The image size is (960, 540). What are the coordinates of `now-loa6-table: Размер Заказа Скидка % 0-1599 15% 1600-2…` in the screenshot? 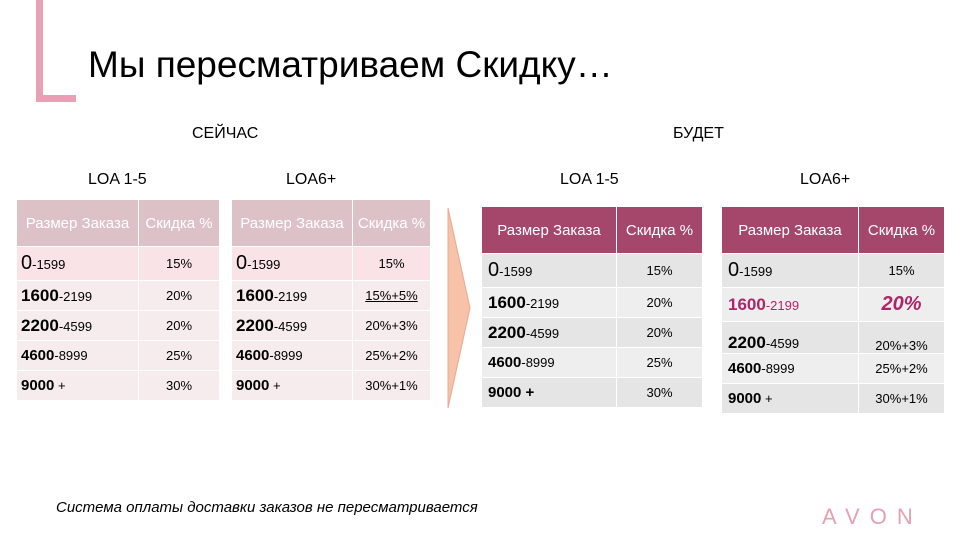 It's located at (331, 300).